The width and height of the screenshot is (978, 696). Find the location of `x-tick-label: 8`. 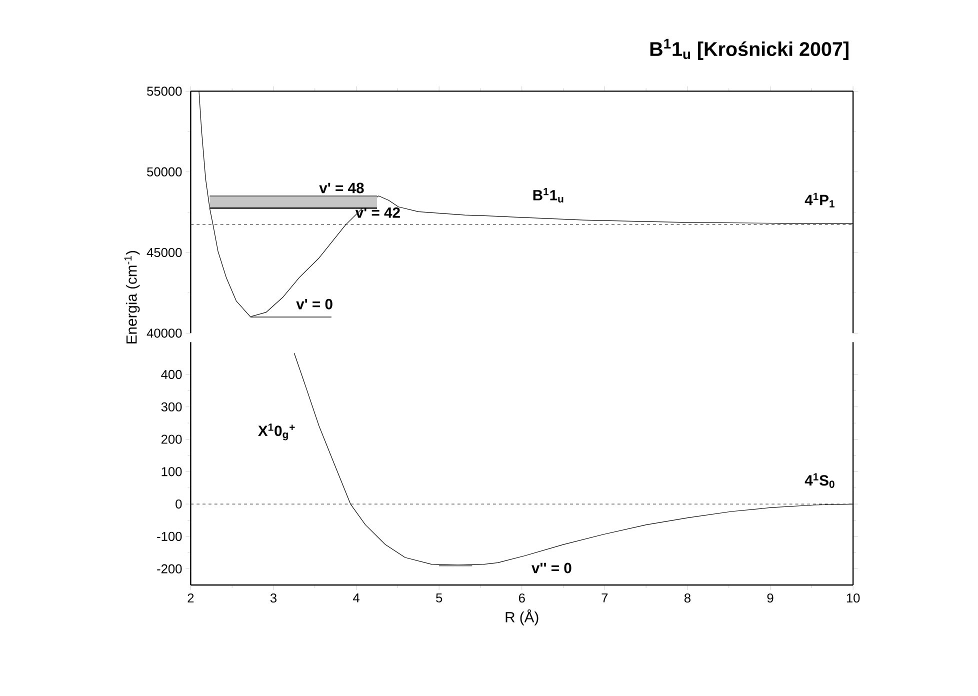

x-tick-label: 8 is located at coordinates (687, 598).